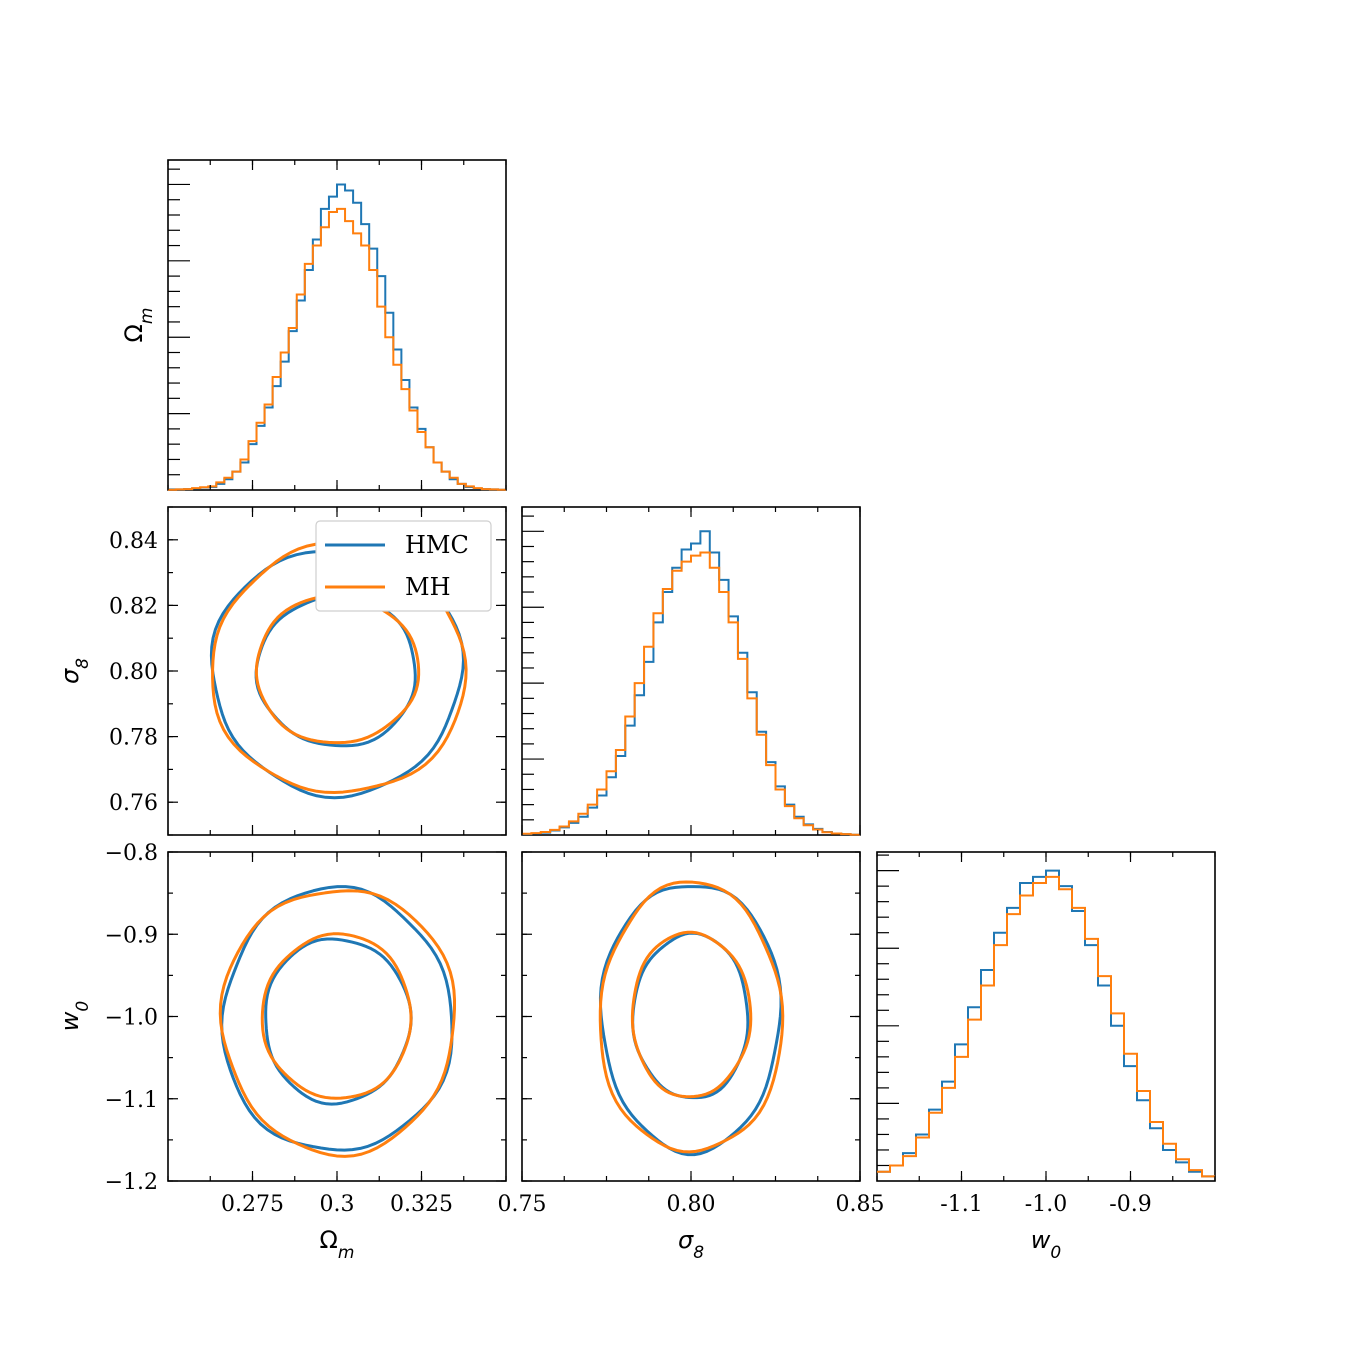 This screenshot has height=1350, width=1350. What do you see at coordinates (522, 1204) in the screenshot?
I see `xtick-label-s8: 0.75` at bounding box center [522, 1204].